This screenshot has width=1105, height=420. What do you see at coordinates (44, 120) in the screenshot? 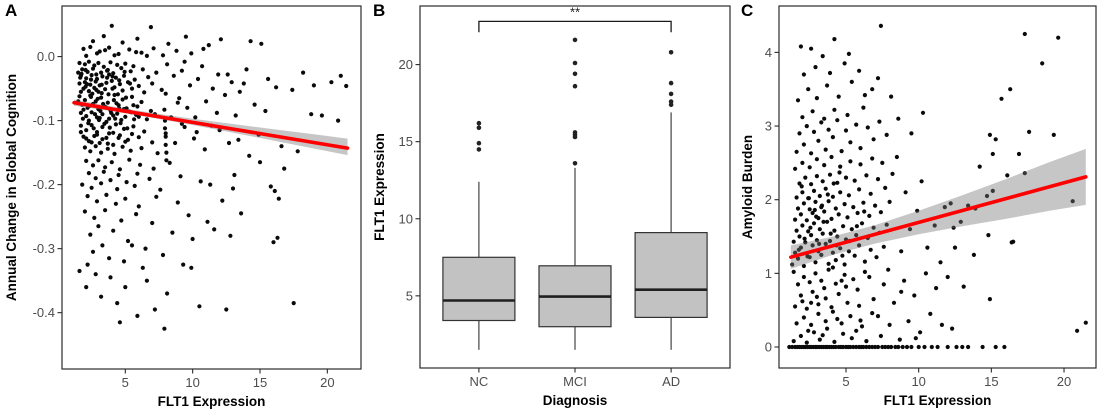
I see `y-tick-label: -0.1` at bounding box center [44, 120].